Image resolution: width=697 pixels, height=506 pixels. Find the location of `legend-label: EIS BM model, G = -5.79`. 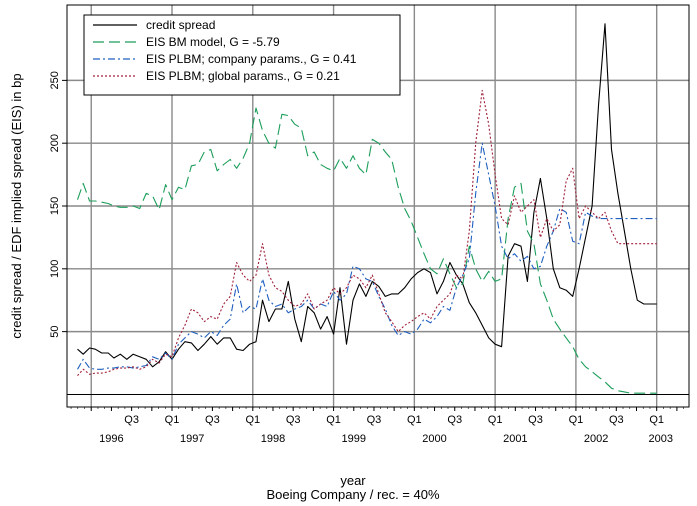

legend-label: EIS BM model, G = -5.79 is located at coordinates (213, 42).